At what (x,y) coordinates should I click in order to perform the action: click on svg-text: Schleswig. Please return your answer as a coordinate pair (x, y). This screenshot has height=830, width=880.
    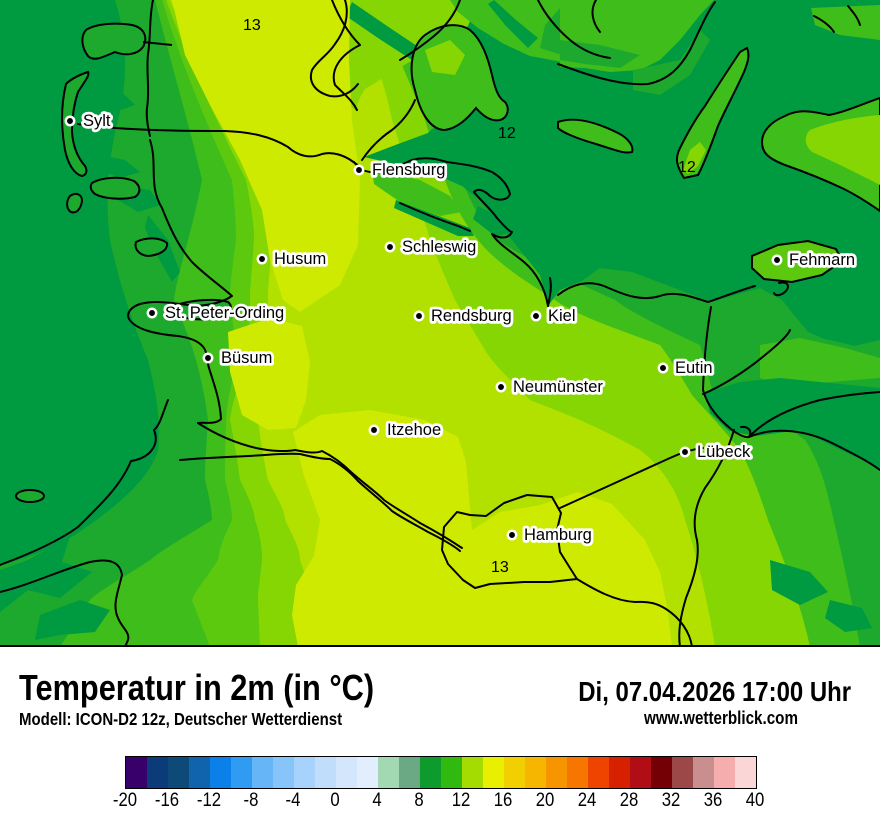
    Looking at the image, I should click on (439, 247).